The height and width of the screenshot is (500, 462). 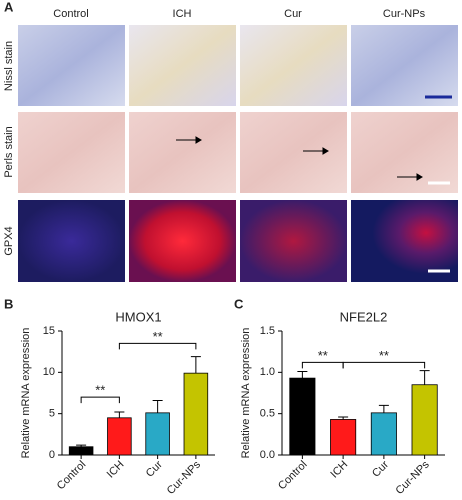 I want to click on arrows, so click(x=299, y=158).